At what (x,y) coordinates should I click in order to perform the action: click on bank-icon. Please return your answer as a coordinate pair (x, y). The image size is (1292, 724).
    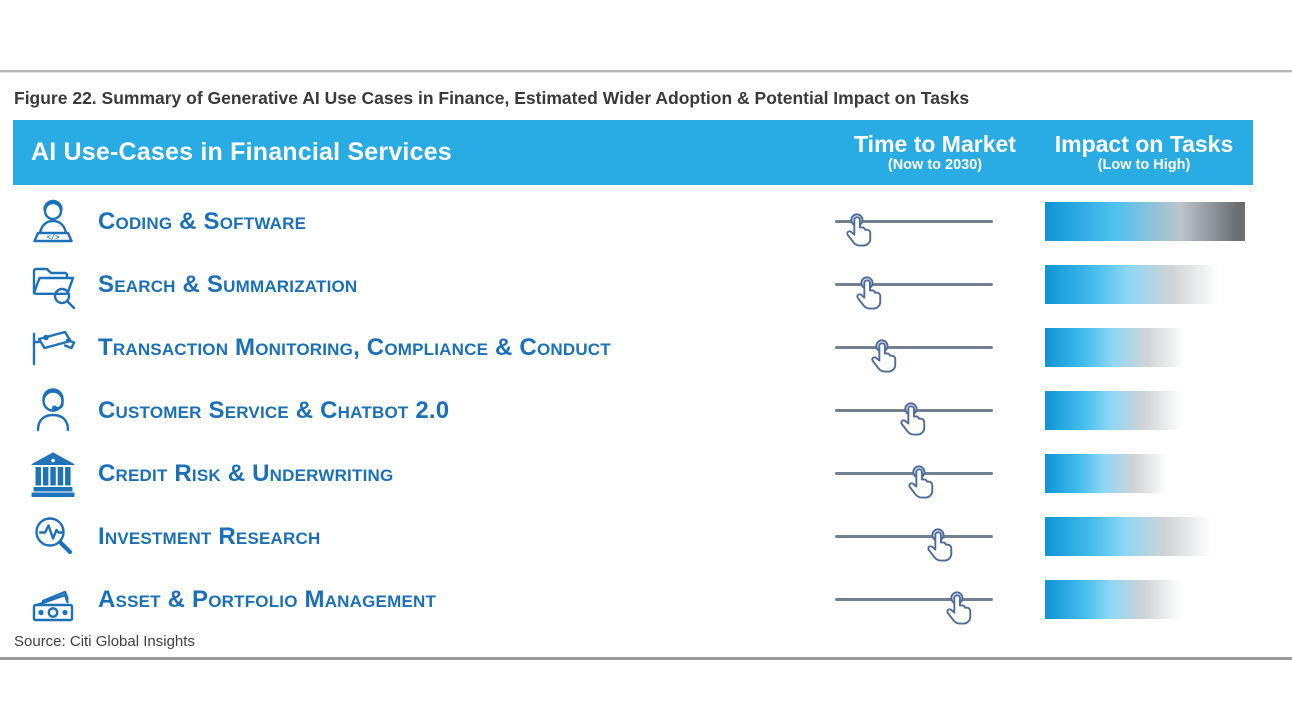
    Looking at the image, I should click on (53, 474).